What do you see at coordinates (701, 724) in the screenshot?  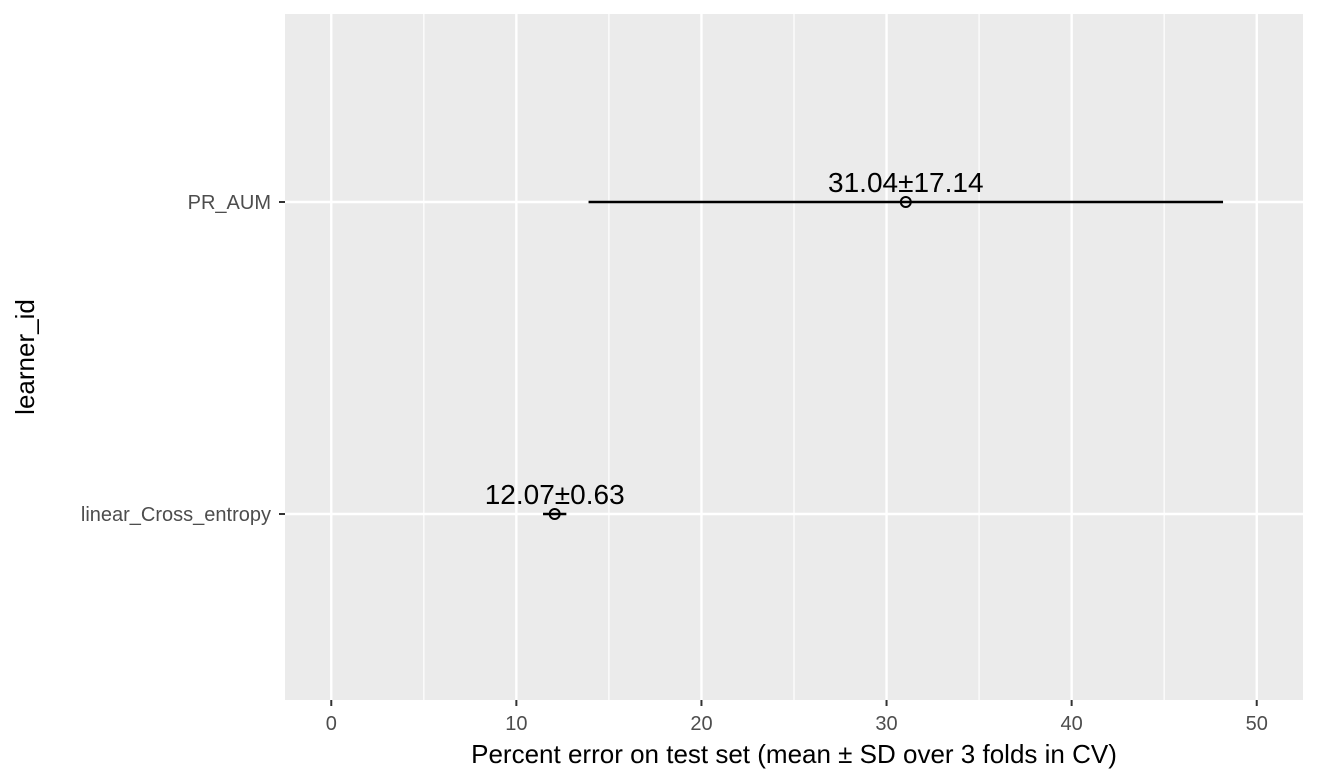 I see `x-tick-label: 20` at bounding box center [701, 724].